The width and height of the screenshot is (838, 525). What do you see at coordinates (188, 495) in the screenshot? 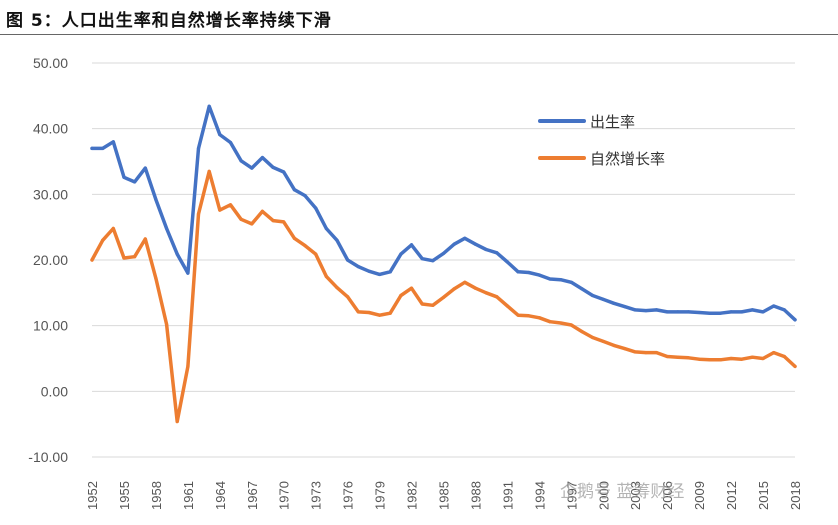
I see `x-tick-label: 1961` at bounding box center [188, 495].